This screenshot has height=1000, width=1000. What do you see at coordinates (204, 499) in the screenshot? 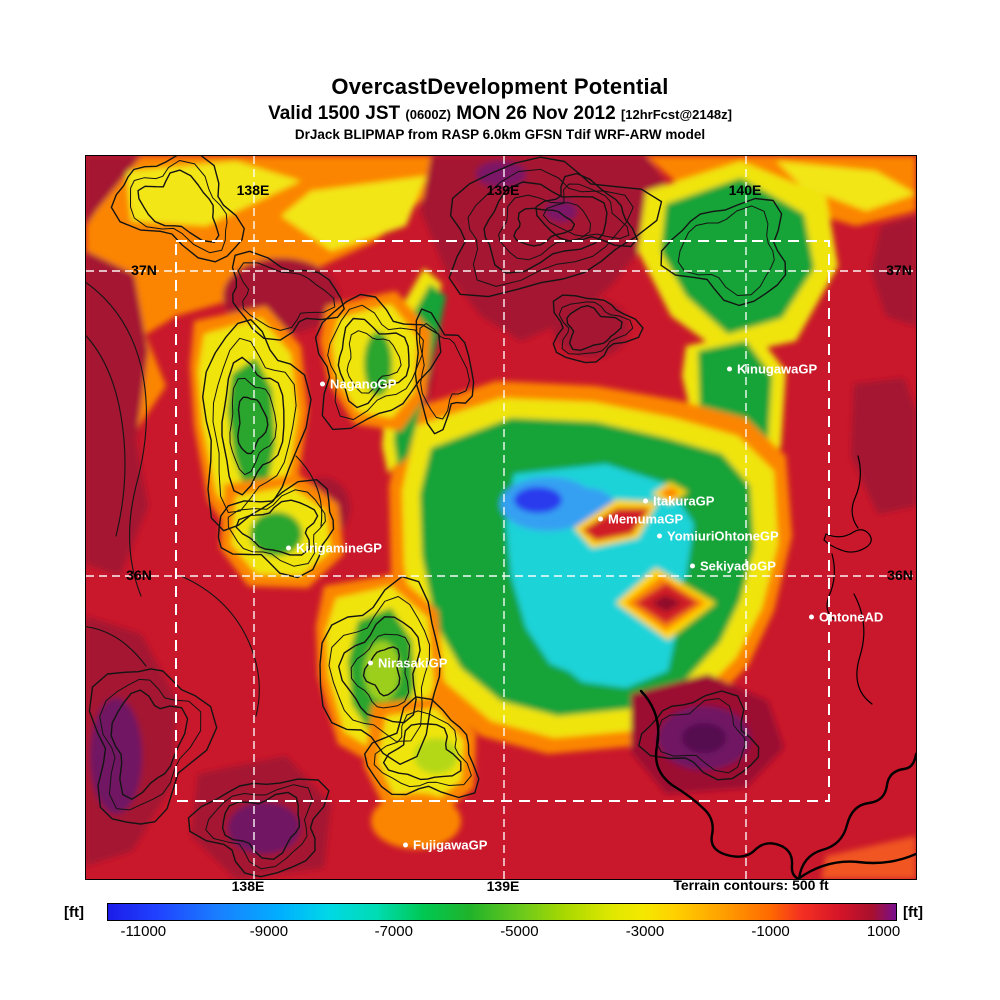
I see `terrain-contour-extra` at bounding box center [204, 499].